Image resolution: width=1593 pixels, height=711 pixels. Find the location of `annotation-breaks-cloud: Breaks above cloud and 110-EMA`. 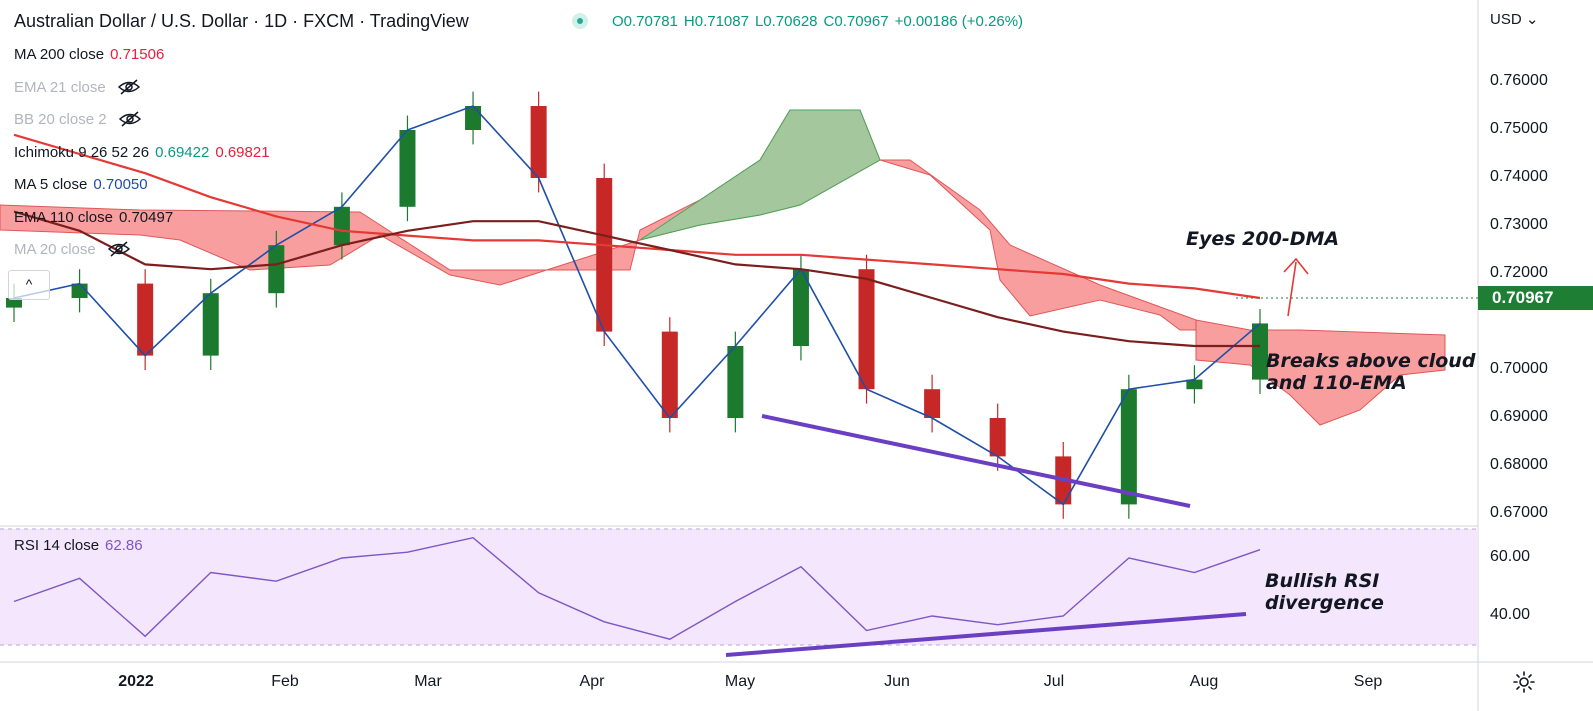

annotation-breaks-cloud: Breaks above cloud and 110-EMA is located at coordinates (1370, 372).